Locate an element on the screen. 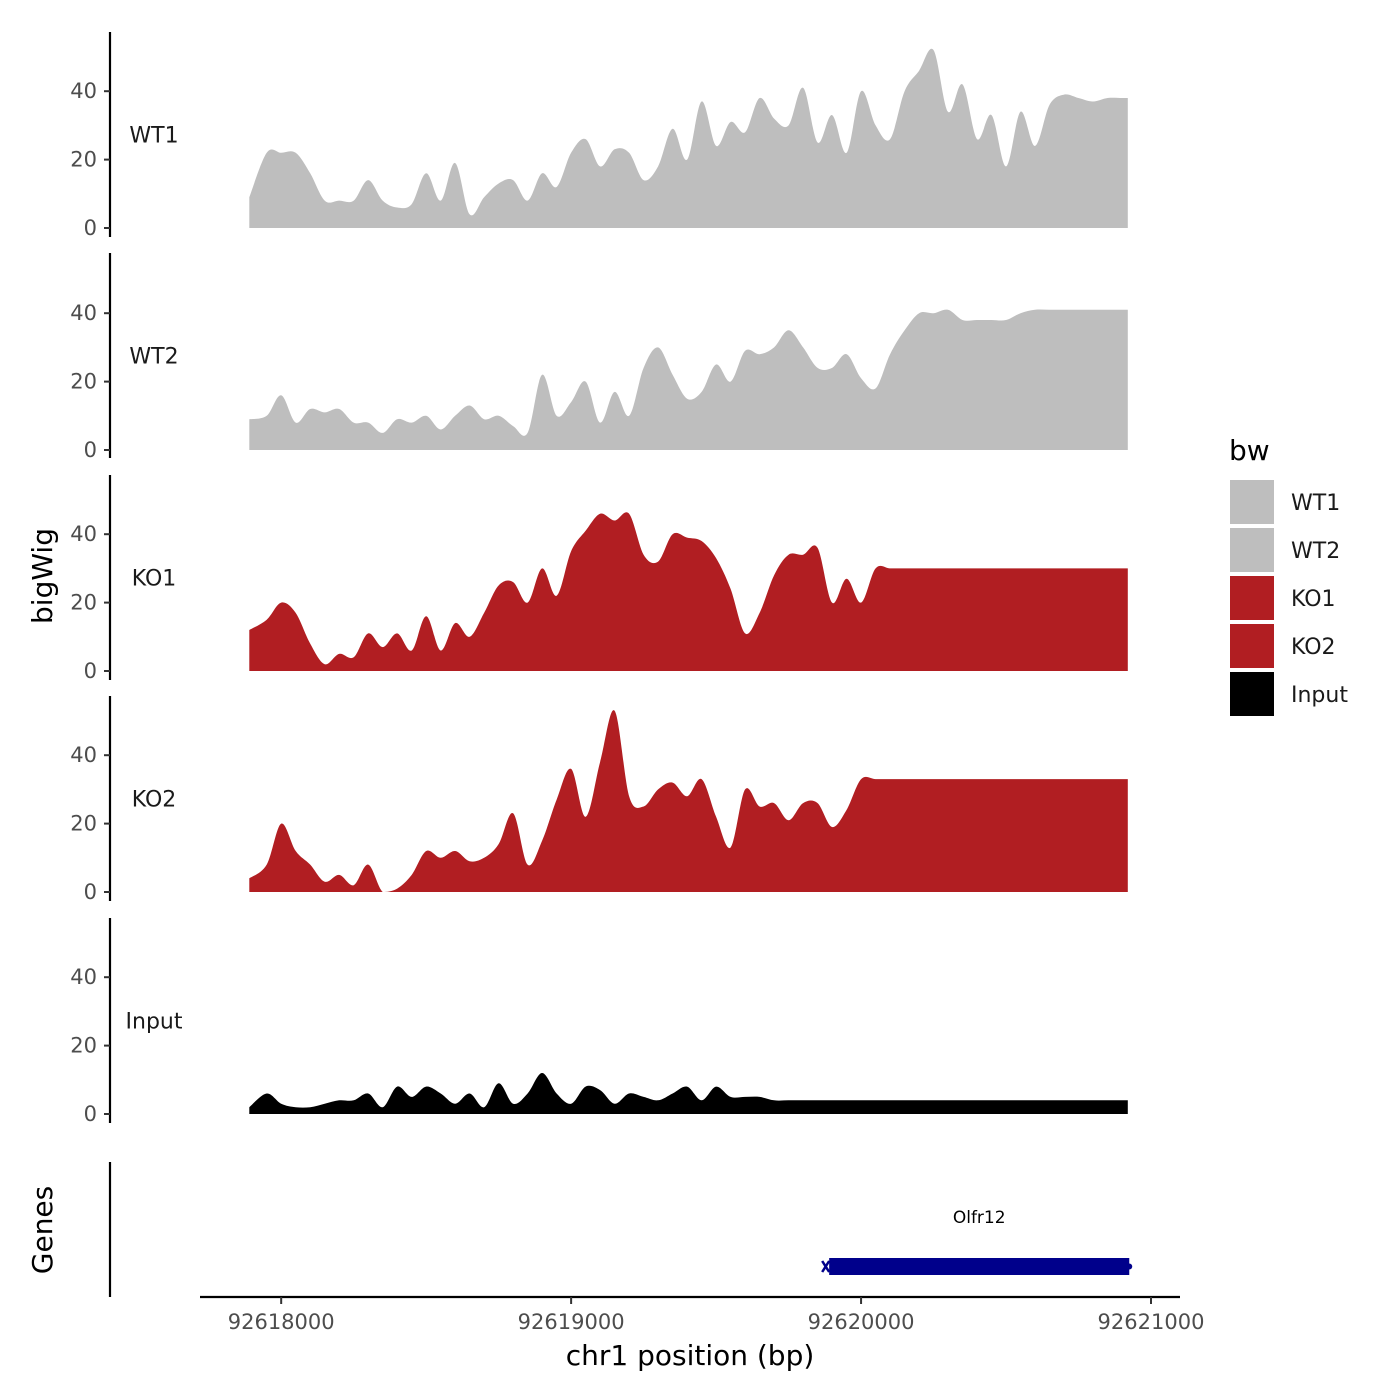 Image resolution: width=1400 pixels, height=1400 pixels. x-tick-label: 92620000 is located at coordinates (861, 1322).